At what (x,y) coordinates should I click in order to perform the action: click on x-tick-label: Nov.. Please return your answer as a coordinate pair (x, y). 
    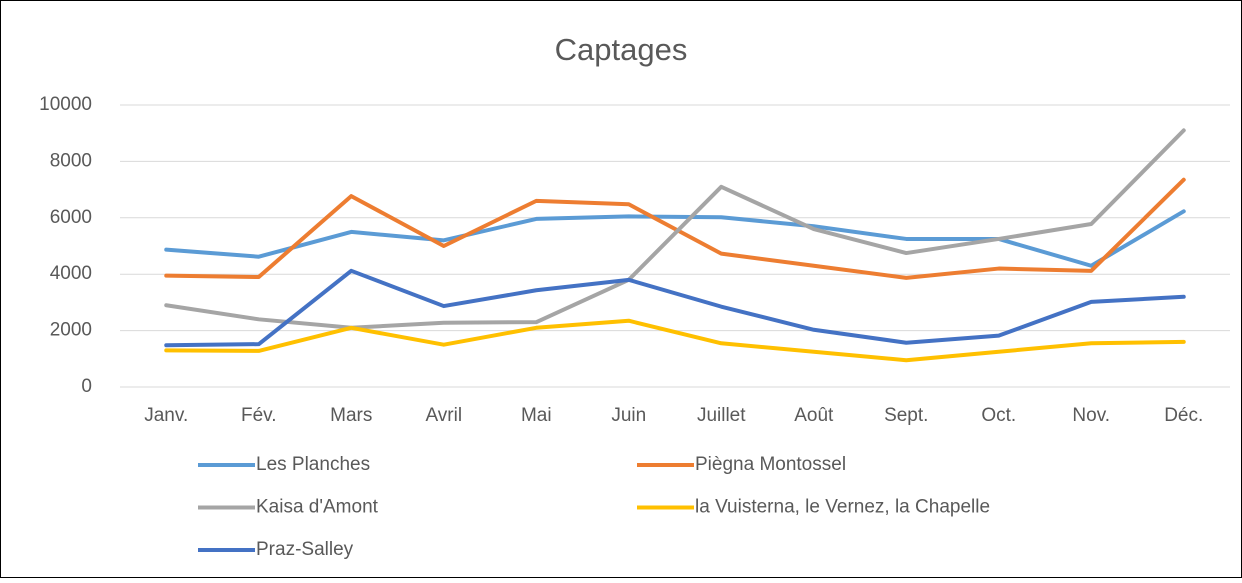
    Looking at the image, I should click on (1091, 415).